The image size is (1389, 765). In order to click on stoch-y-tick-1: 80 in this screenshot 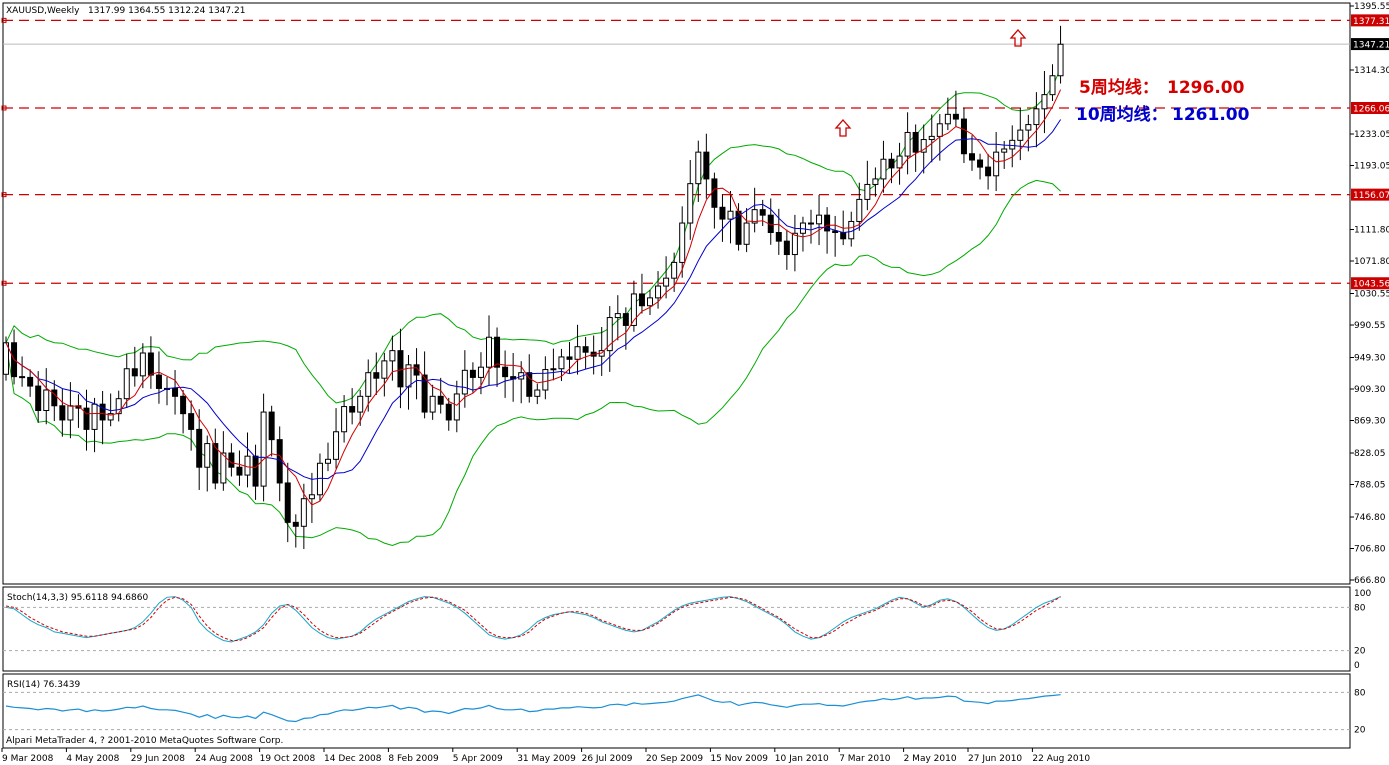, I will do `click(1360, 608)`.